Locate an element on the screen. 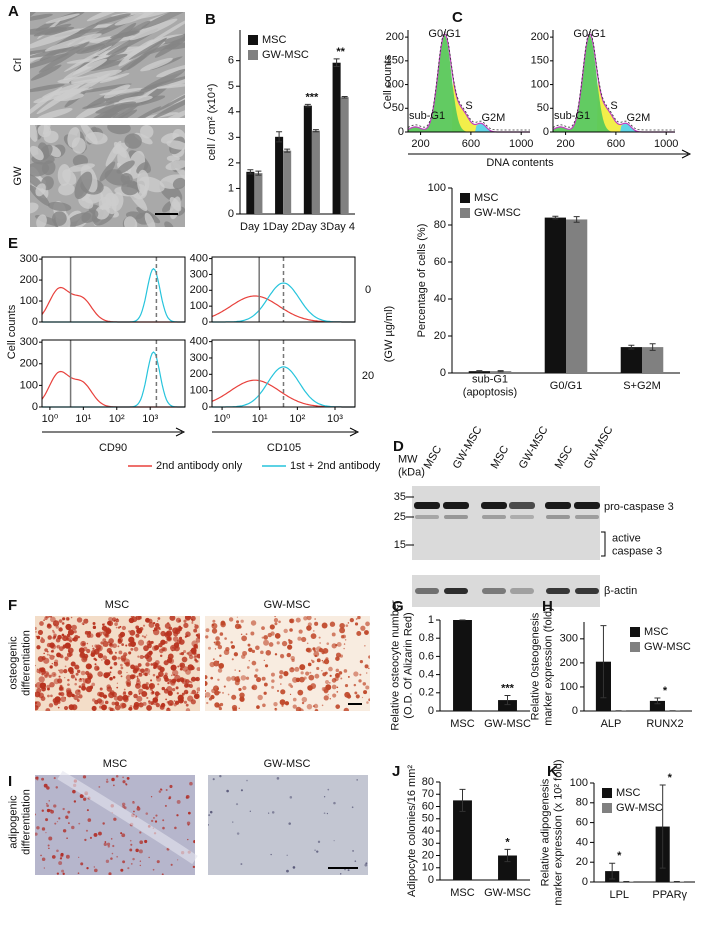 This screenshot has height=941, width=709. y-tick-label: 40 is located at coordinates (428, 831).